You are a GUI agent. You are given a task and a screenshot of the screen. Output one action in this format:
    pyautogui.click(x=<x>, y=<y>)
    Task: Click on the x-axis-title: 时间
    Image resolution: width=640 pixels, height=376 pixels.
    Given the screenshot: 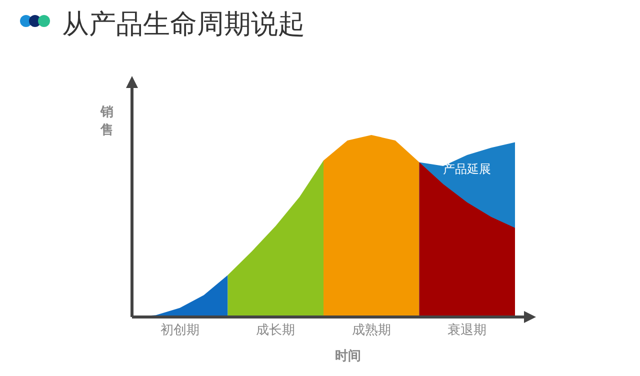 What is the action you would take?
    pyautogui.click(x=348, y=356)
    